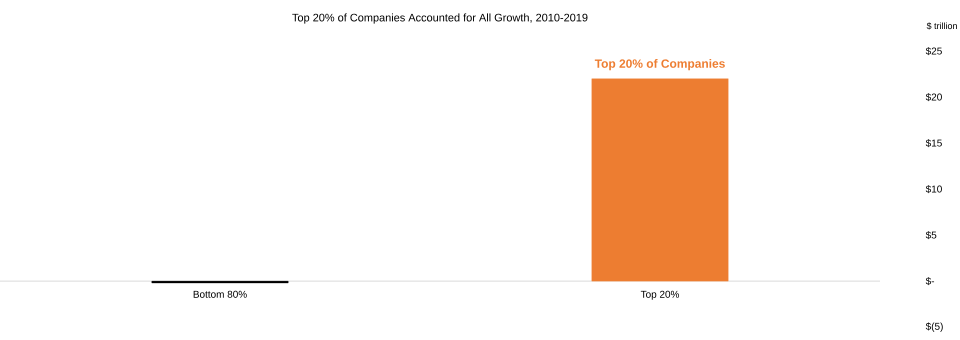 Image resolution: width=960 pixels, height=340 pixels. I want to click on chart-title: Top 20% of Companies Accounted for All Growth, 2010-2019, so click(440, 18).